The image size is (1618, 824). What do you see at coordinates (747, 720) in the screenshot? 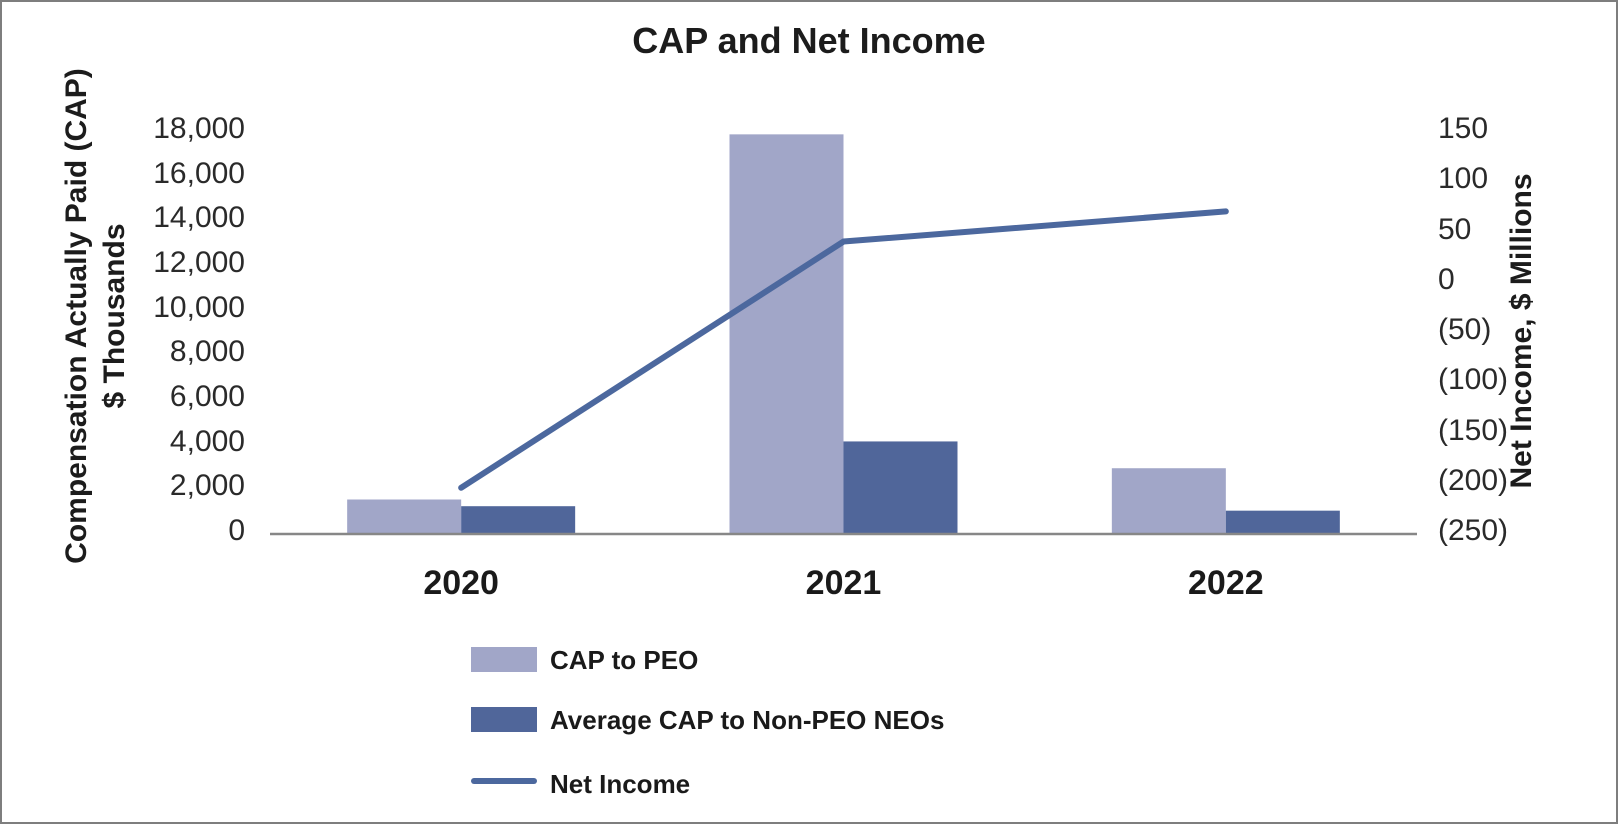
I see `legend-label-average-cap-non-peo-neos: Average CAP to Non-PEO NEOs` at bounding box center [747, 720].